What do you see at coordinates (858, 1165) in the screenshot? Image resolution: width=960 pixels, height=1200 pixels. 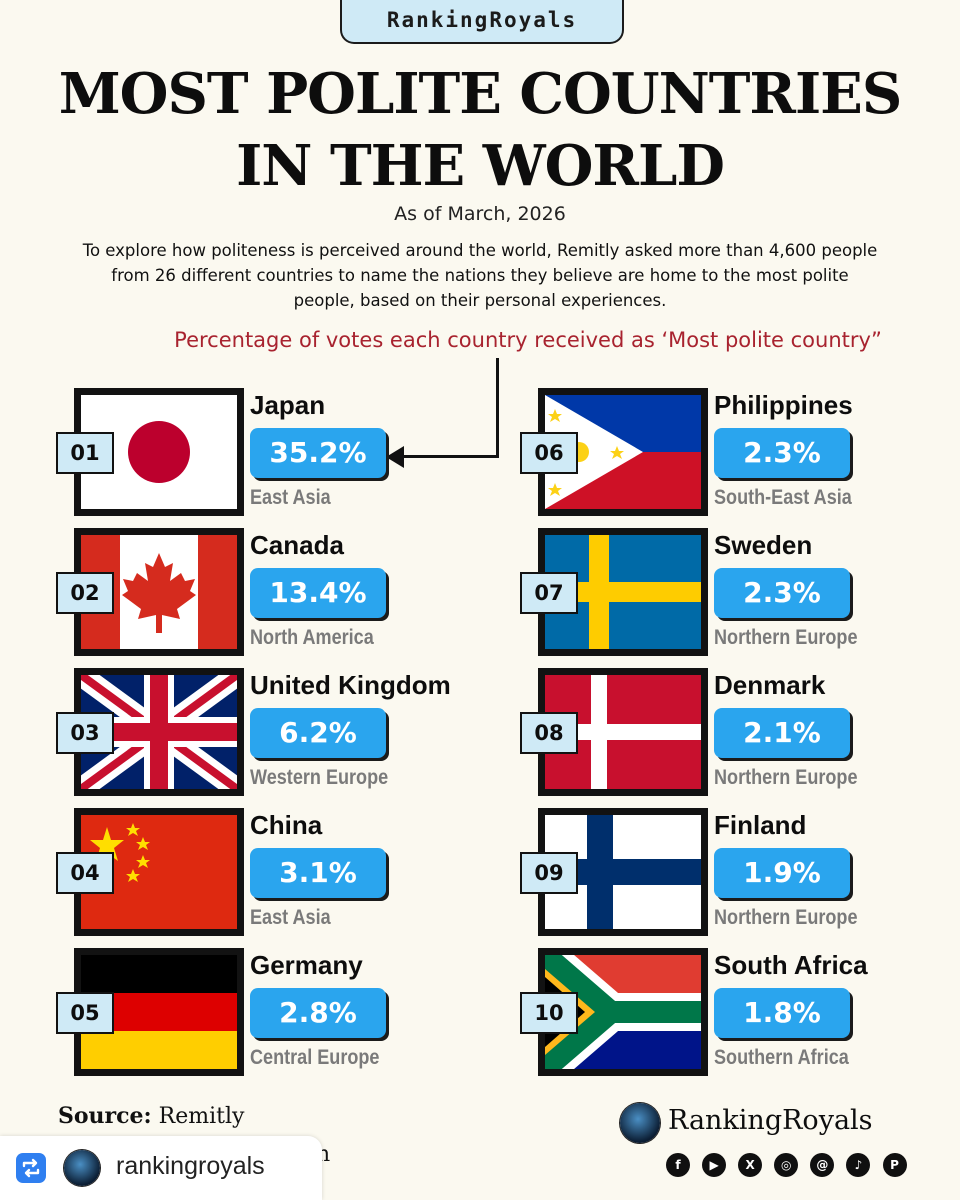 I see `tiktok-icon: ♪` at bounding box center [858, 1165].